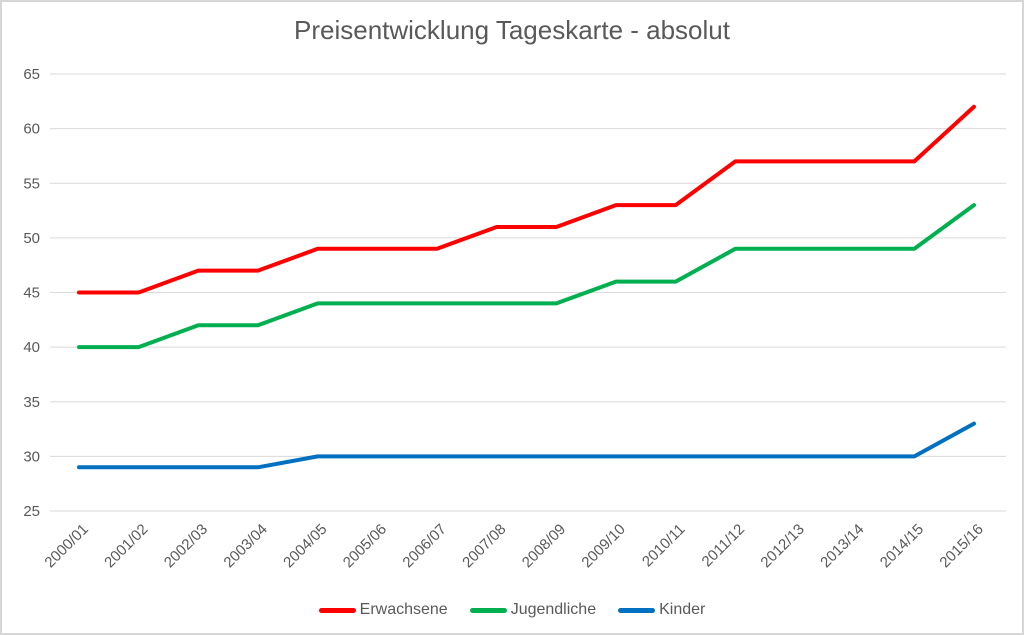 Image resolution: width=1024 pixels, height=635 pixels. I want to click on y-axis-tick-label: 30, so click(31, 456).